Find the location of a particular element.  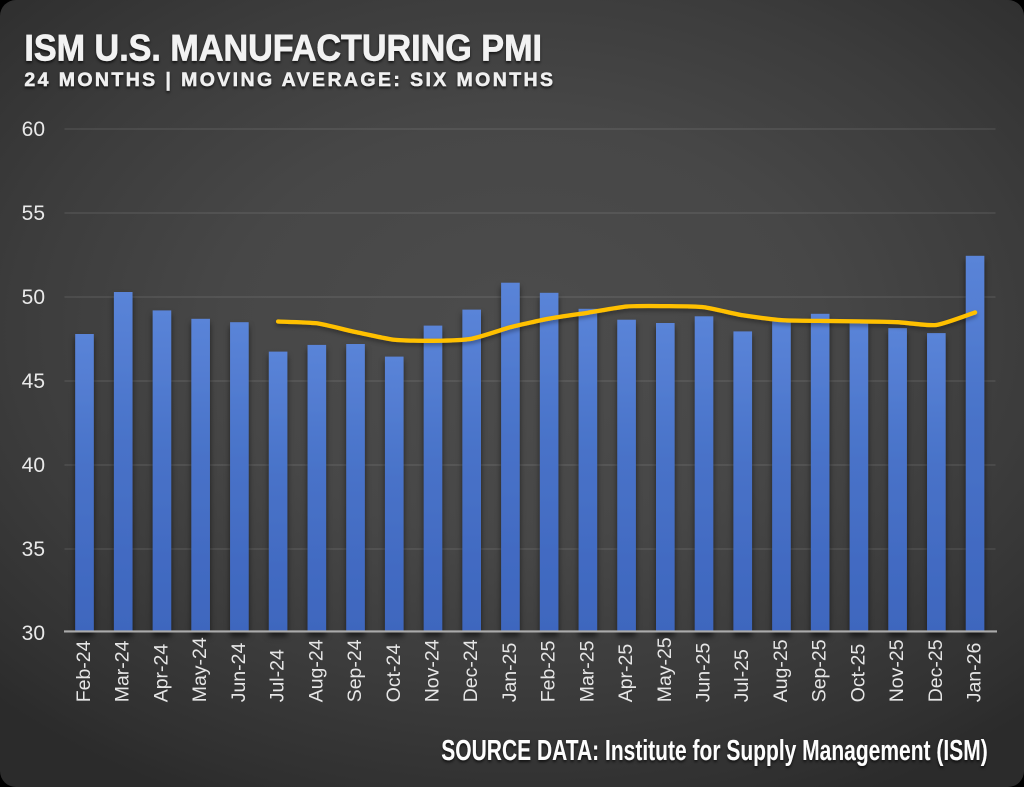

svg-text: Apr-25 is located at coordinates (626, 673).